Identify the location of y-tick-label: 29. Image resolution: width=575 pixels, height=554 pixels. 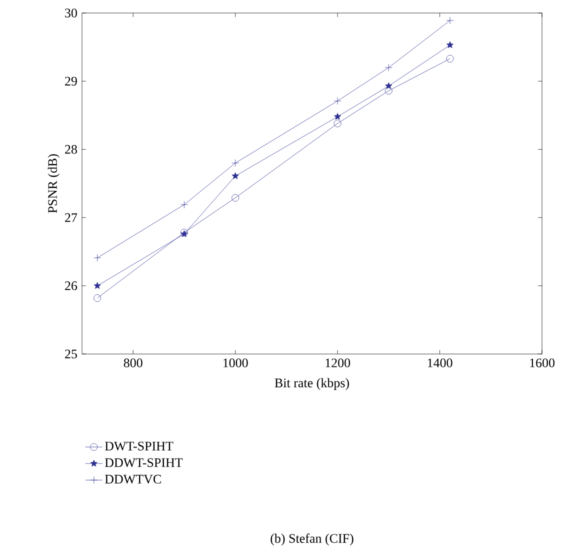
(71, 81).